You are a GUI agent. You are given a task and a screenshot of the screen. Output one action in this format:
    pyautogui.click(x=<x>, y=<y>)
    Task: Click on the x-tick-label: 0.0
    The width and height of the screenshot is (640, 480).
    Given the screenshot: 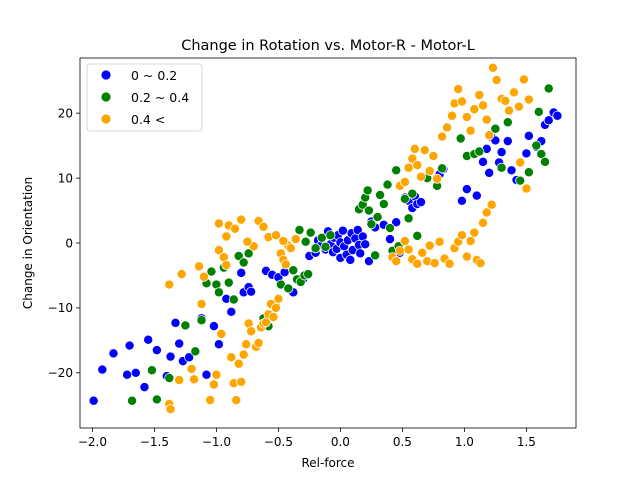 What is the action you would take?
    pyautogui.click(x=340, y=442)
    